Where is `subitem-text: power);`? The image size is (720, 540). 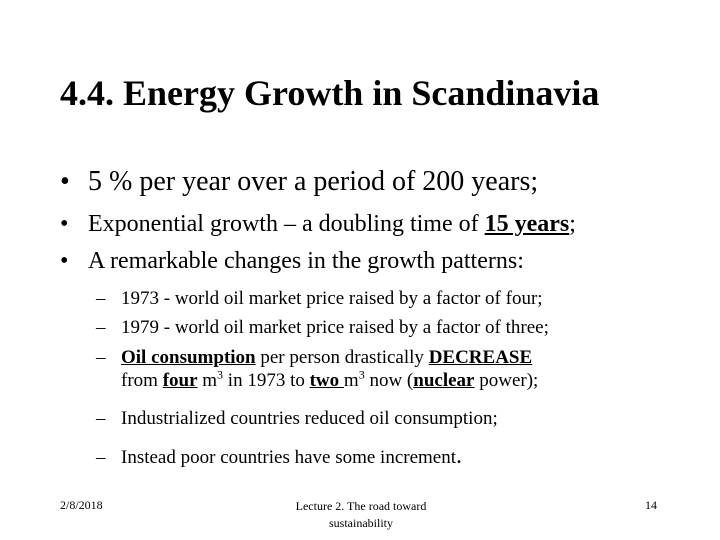 subitem-text: power); is located at coordinates (506, 380).